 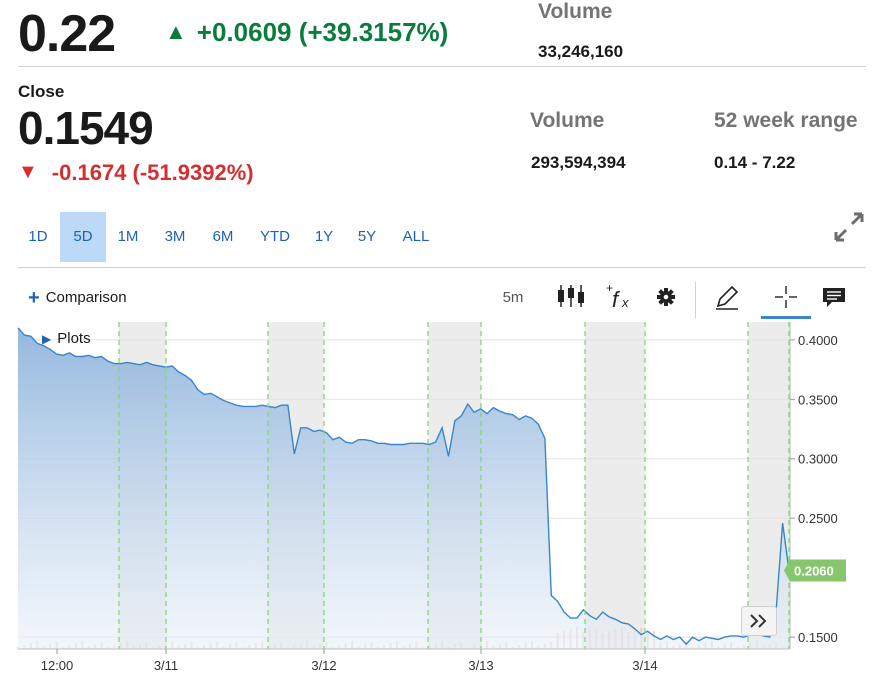 I want to click on comment-icon, so click(x=834, y=297).